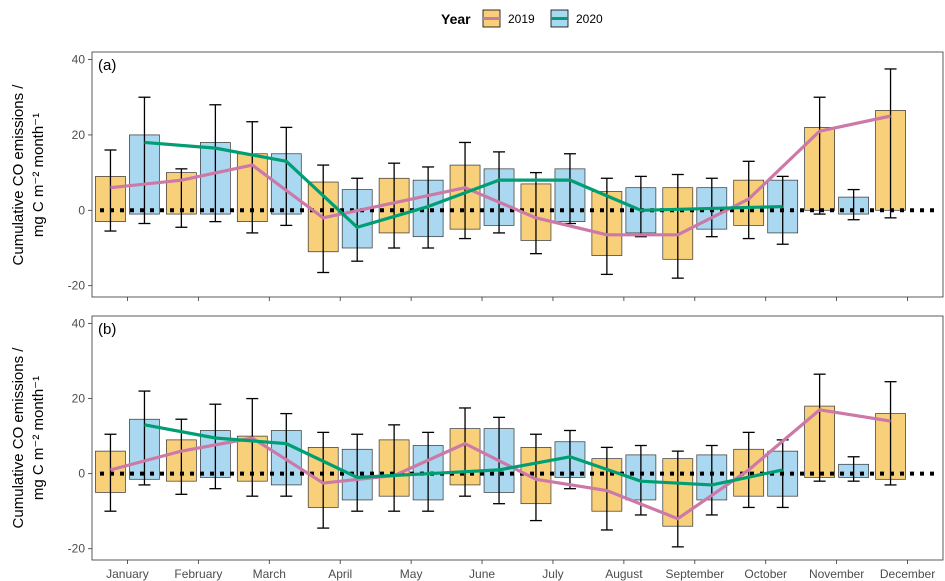 This screenshot has height=581, width=945. I want to click on y-axis-title-a-line1: Cumulative CO emissions /, so click(18, 175).